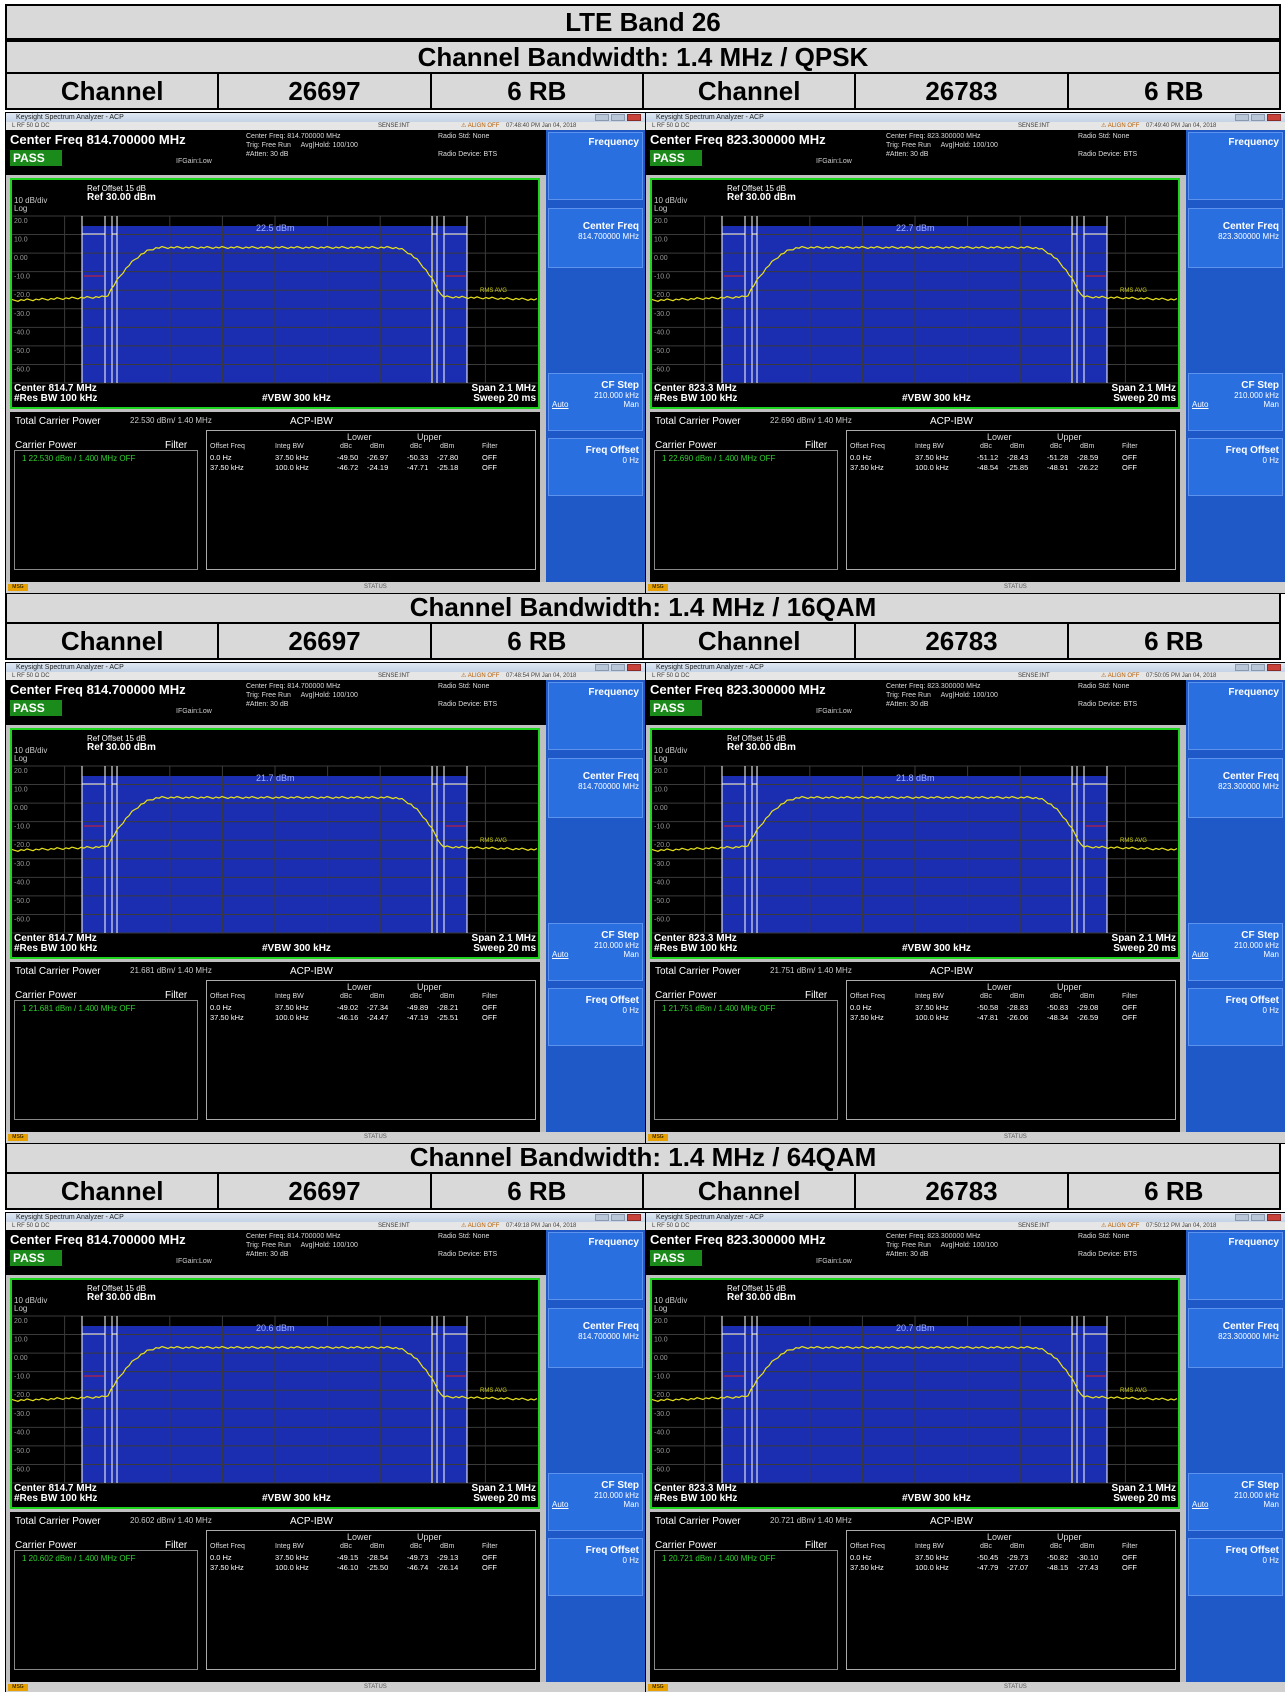  Describe the element at coordinates (292, 1017) in the screenshot. I see `acp-table-cell: 100.0 kHz` at that location.